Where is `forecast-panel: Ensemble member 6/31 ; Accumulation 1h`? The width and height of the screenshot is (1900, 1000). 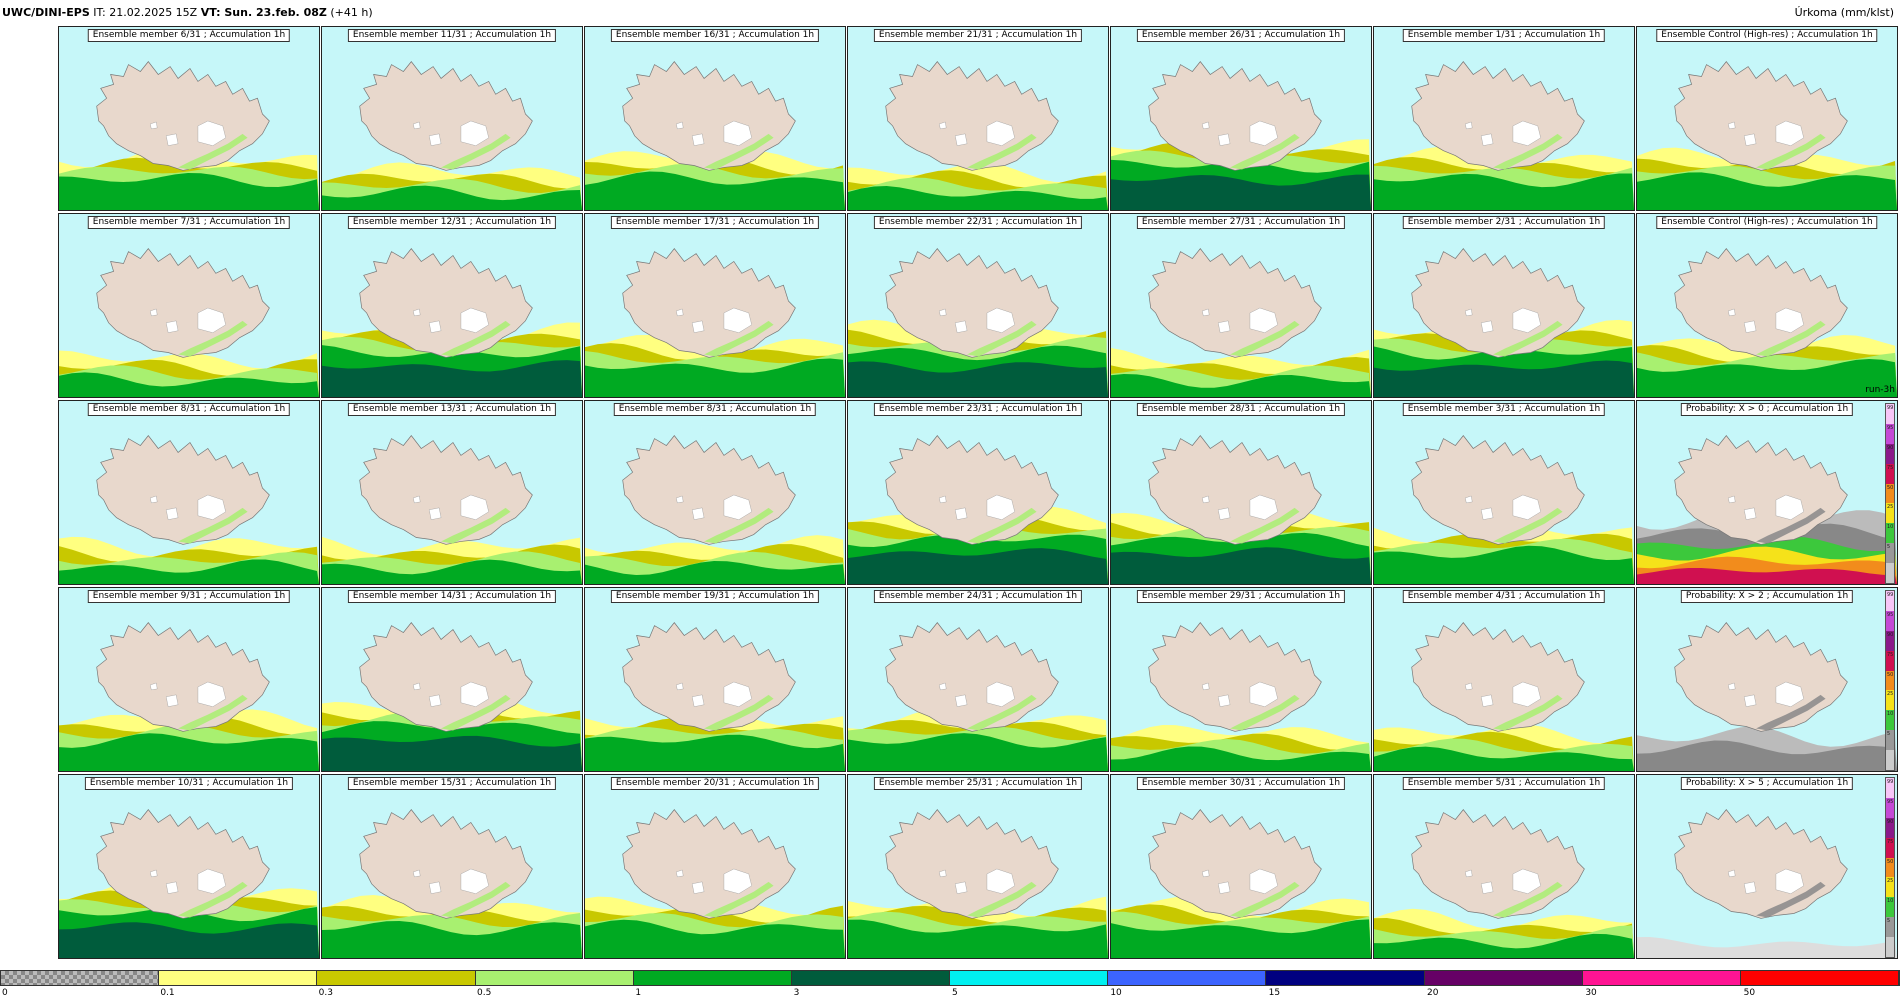
forecast-panel: Ensemble member 6/31 ; Accumulation 1h is located at coordinates (189, 118).